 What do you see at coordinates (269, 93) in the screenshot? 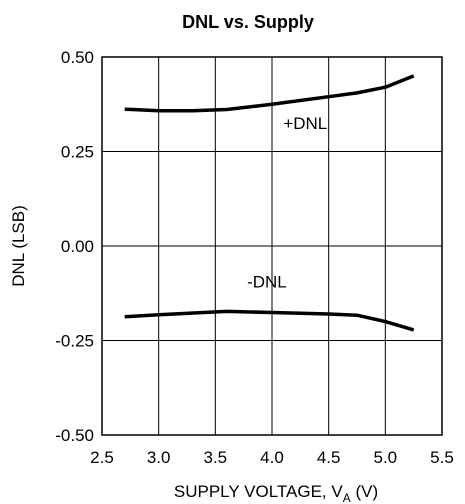
I see `series-line-plusminus-dnl` at bounding box center [269, 93].